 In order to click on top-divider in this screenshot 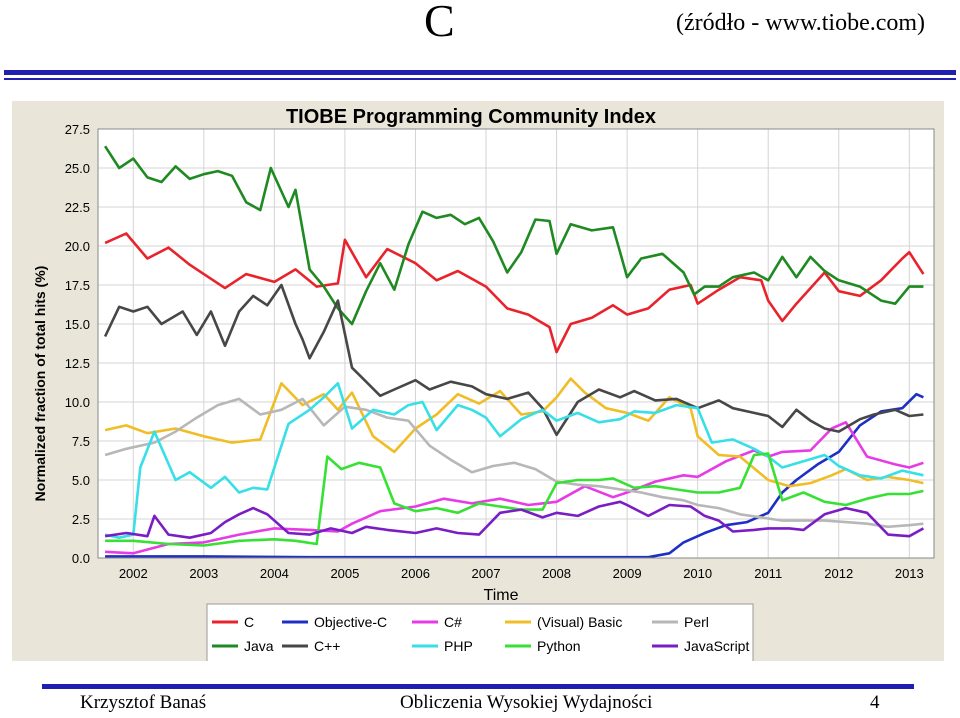, I will do `click(480, 72)`.